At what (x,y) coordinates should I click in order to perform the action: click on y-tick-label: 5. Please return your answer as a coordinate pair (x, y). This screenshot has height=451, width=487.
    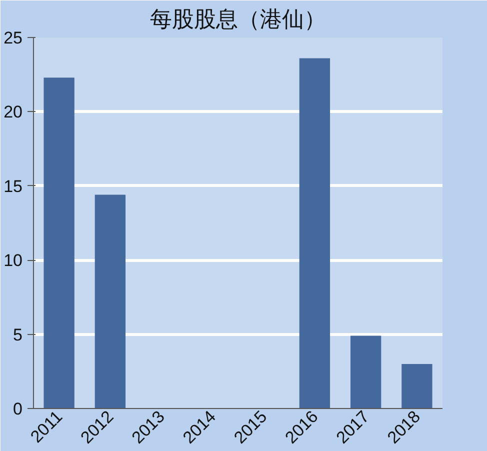
    Looking at the image, I should click on (18, 334).